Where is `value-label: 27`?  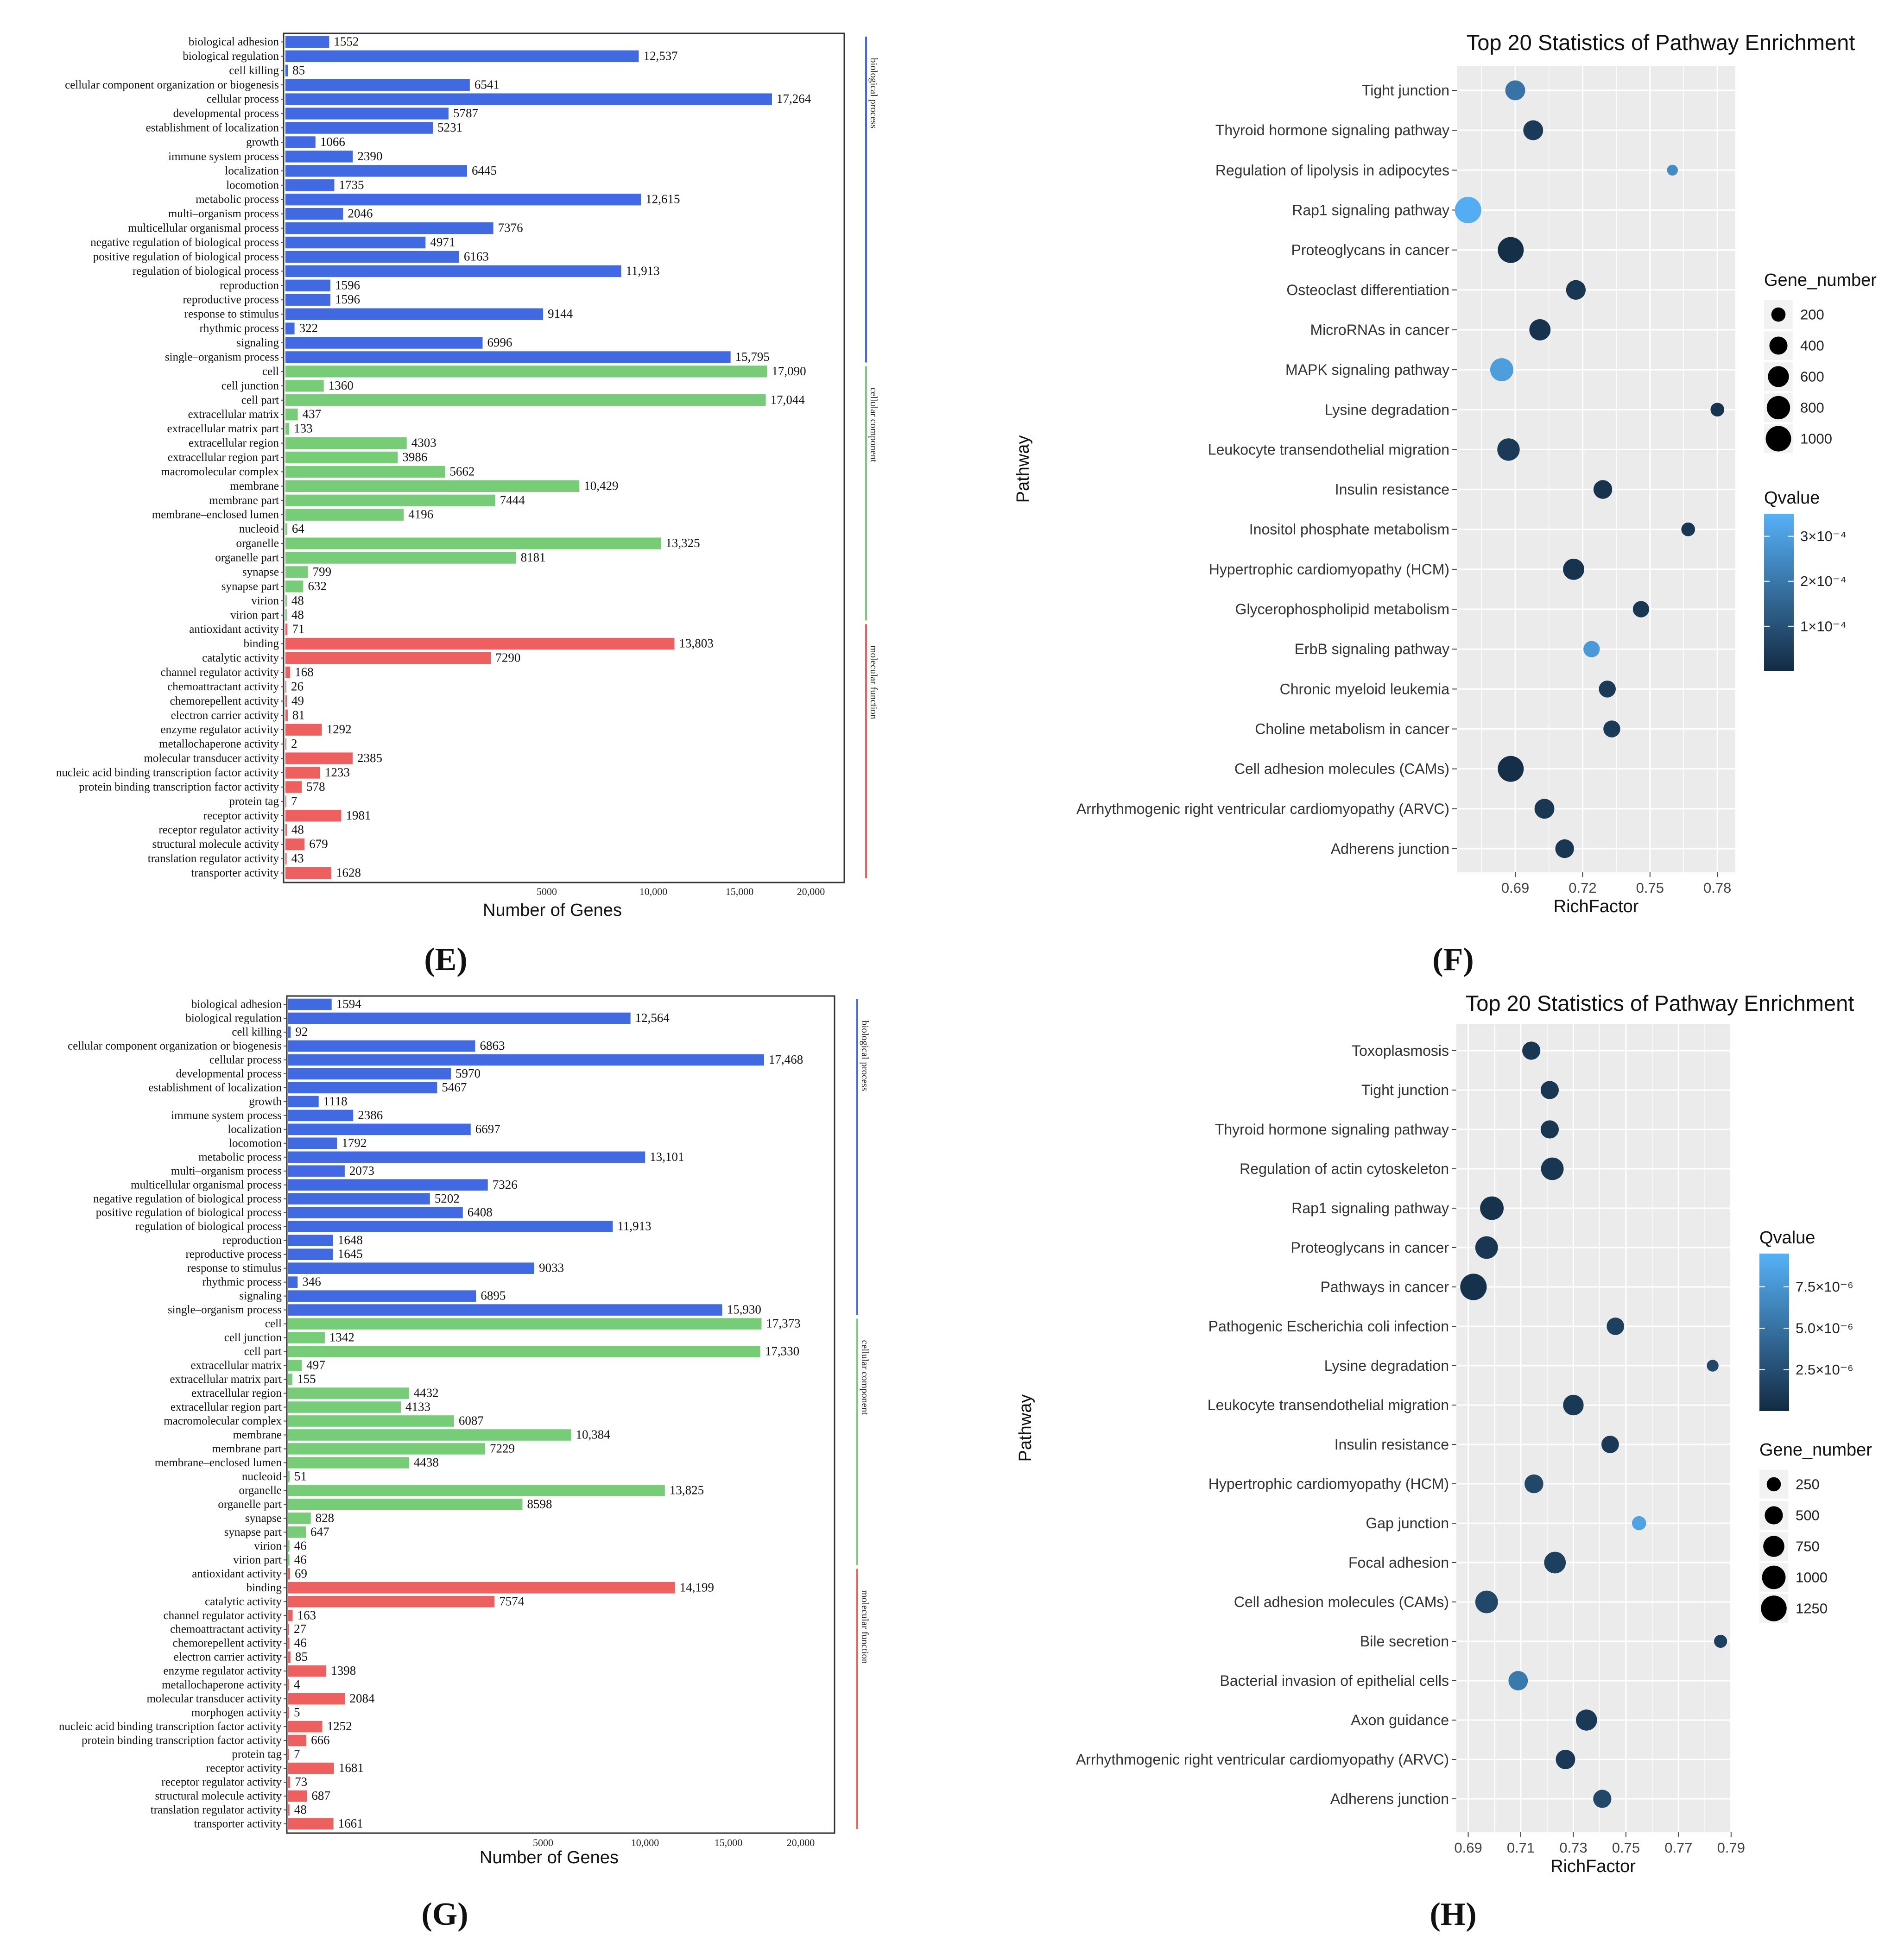 value-label: 27 is located at coordinates (300, 1629).